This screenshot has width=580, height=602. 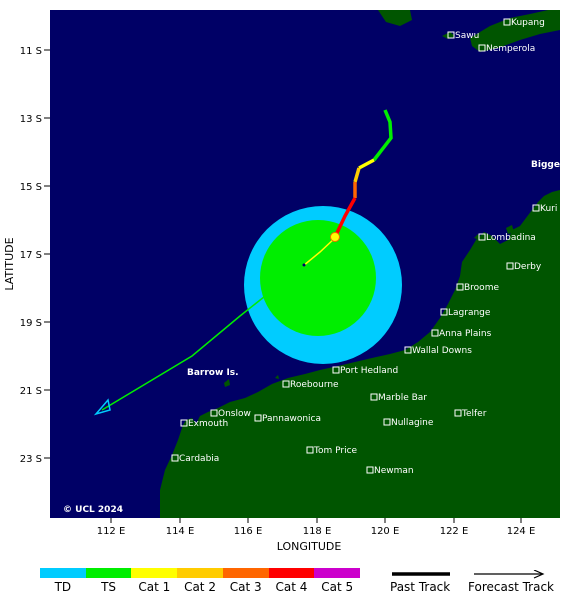 What do you see at coordinates (420, 587) in the screenshot?
I see `past-track-label: Past Track` at bounding box center [420, 587].